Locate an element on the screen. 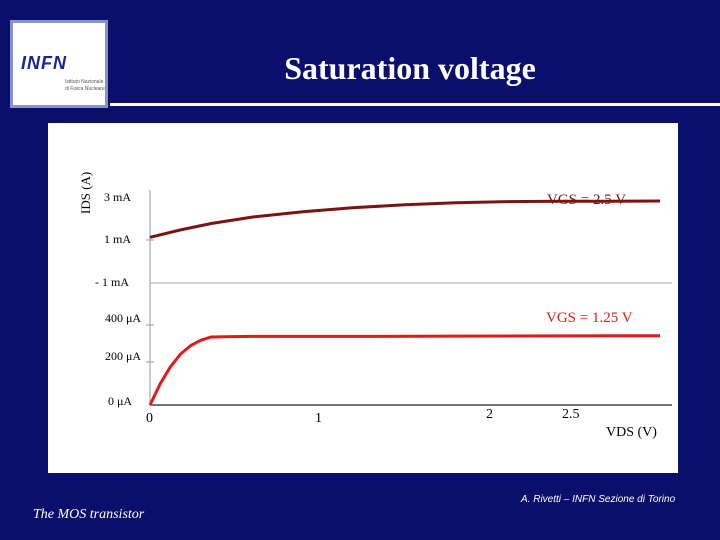 The height and width of the screenshot is (540, 720). title-divider is located at coordinates (415, 104).